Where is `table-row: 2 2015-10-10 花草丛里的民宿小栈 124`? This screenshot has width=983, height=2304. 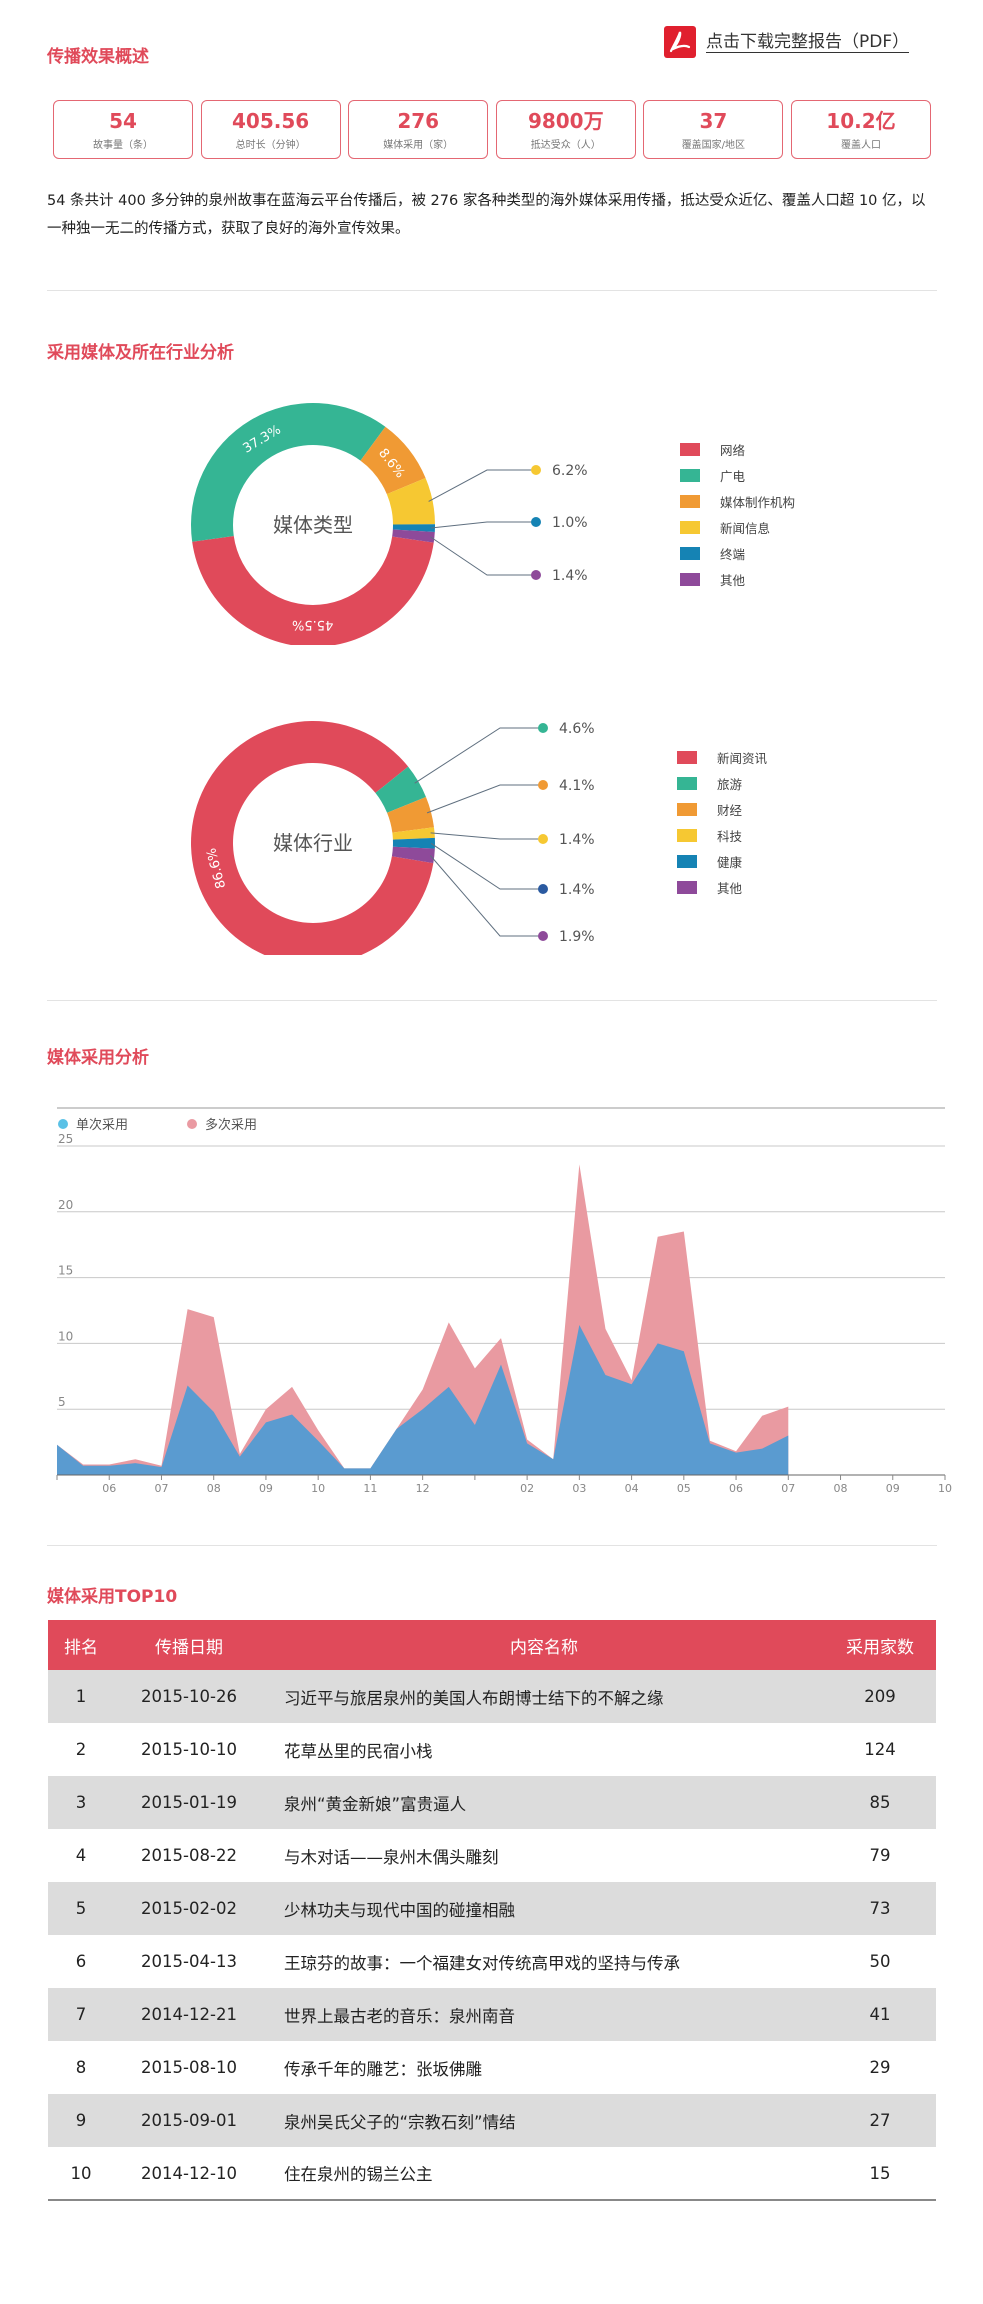 table-row: 2 2015-10-10 花草丛里的民宿小栈 124 is located at coordinates (492, 1749).